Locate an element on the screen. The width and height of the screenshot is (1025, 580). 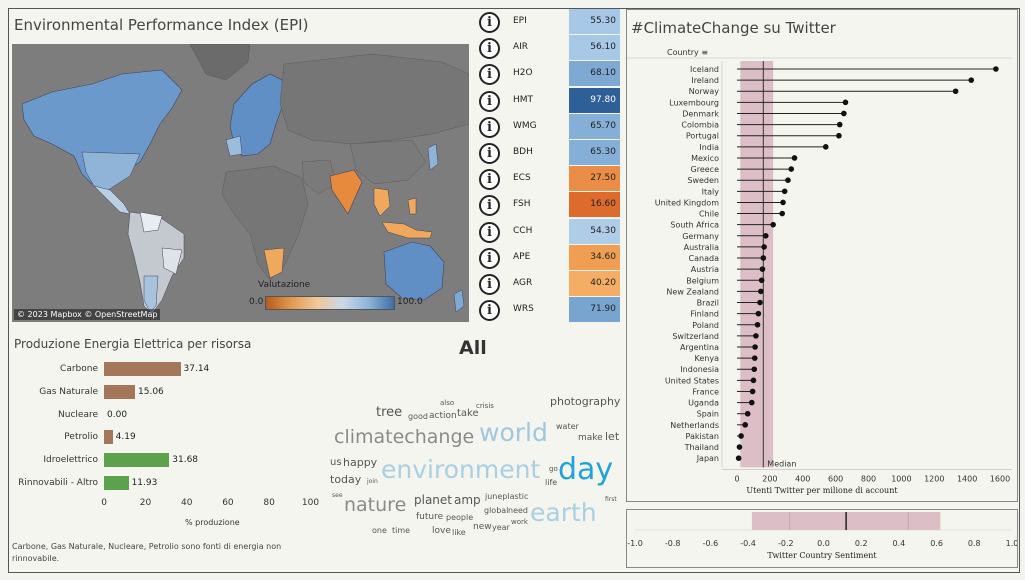
word-cloud-word: one is located at coordinates (379, 530).